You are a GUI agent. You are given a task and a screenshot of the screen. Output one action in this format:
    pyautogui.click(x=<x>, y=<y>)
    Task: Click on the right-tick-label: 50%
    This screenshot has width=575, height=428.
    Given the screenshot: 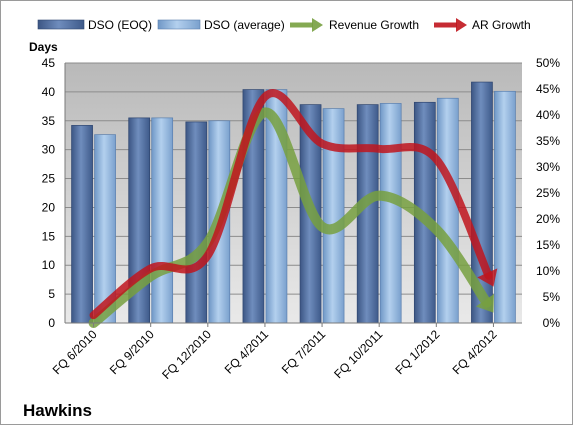 What is the action you would take?
    pyautogui.click(x=548, y=63)
    